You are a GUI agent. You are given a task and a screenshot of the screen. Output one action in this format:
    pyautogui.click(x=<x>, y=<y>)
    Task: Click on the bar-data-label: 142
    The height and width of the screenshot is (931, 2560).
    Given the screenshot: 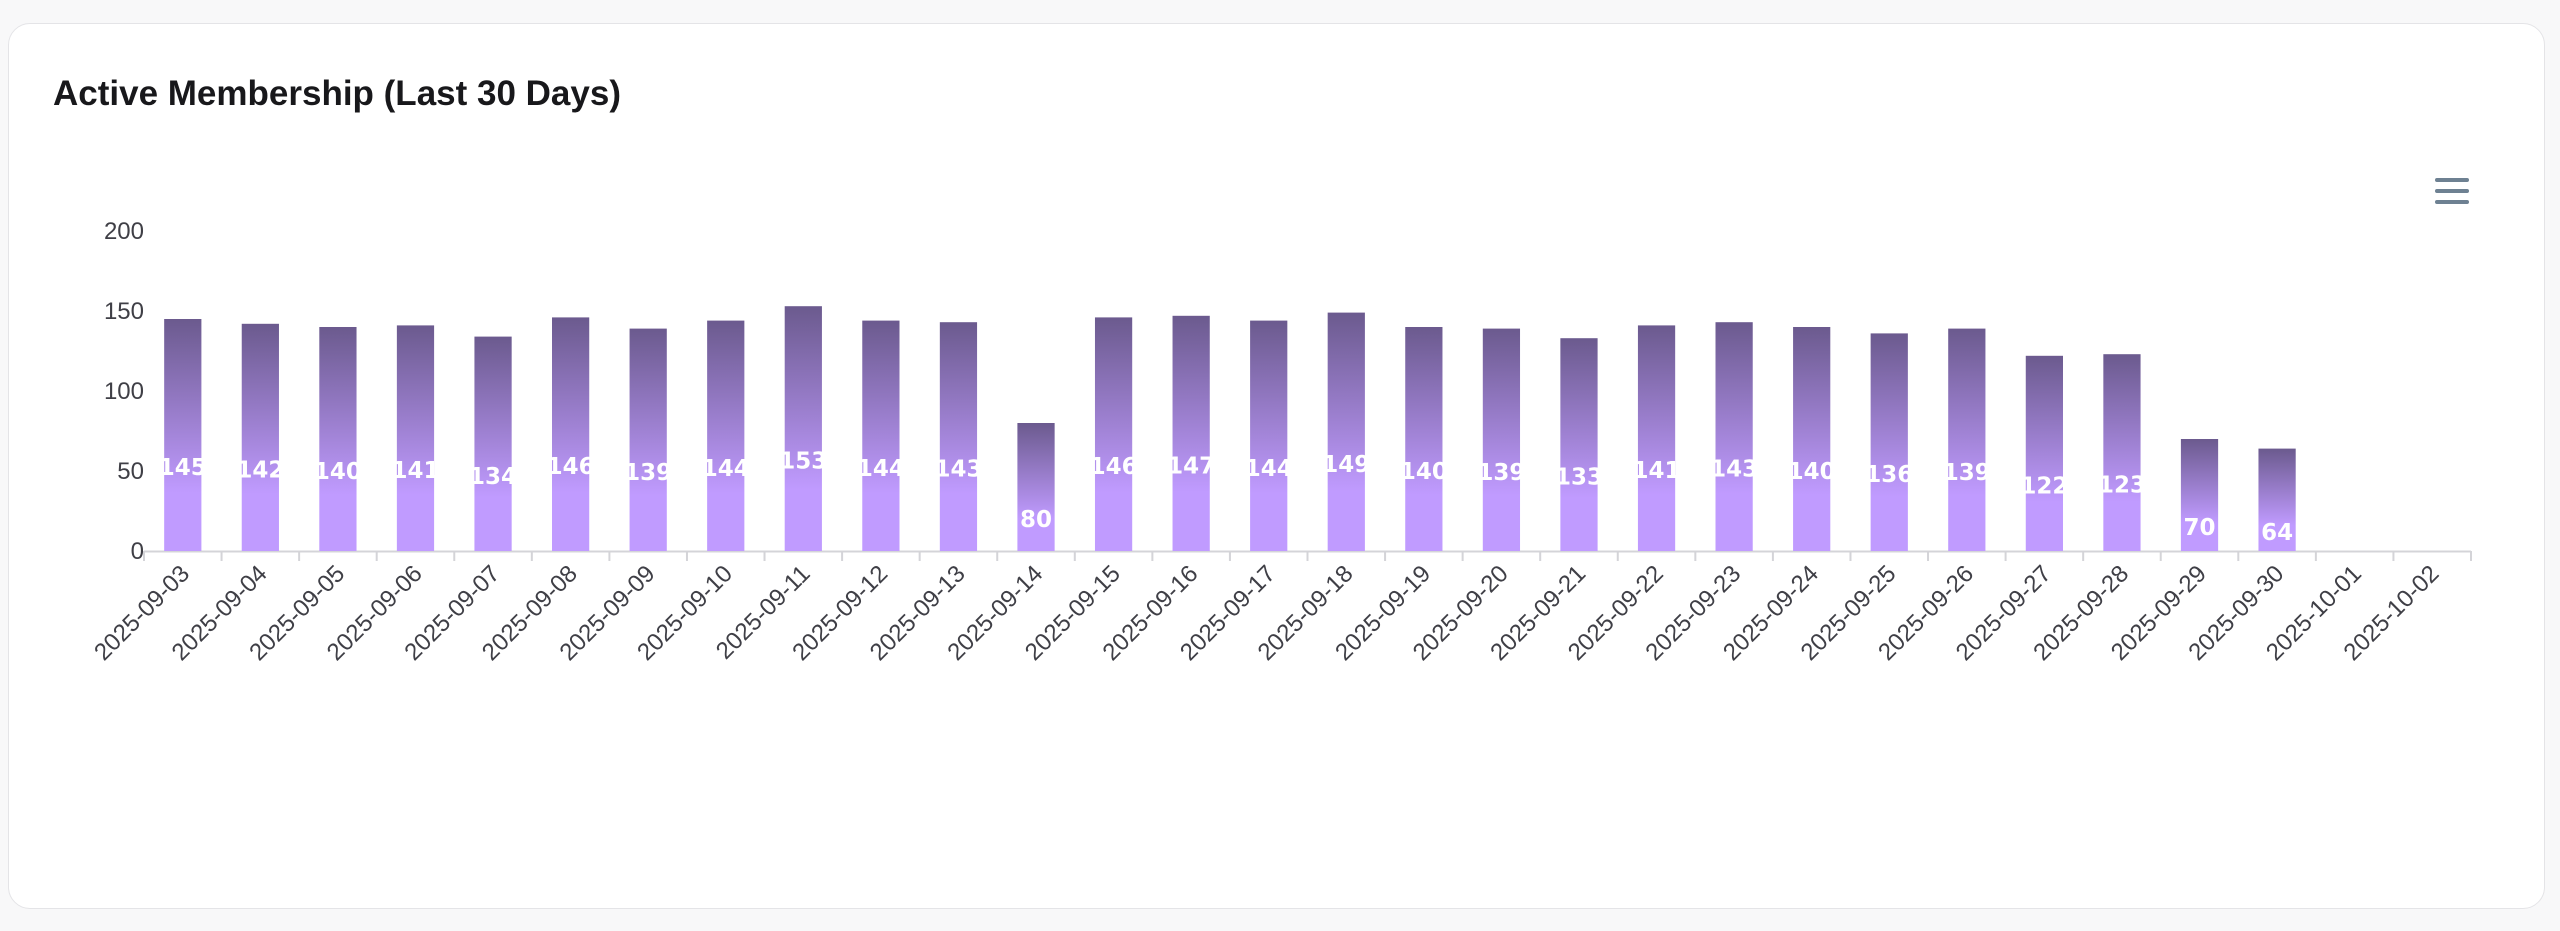 What is the action you would take?
    pyautogui.click(x=260, y=470)
    